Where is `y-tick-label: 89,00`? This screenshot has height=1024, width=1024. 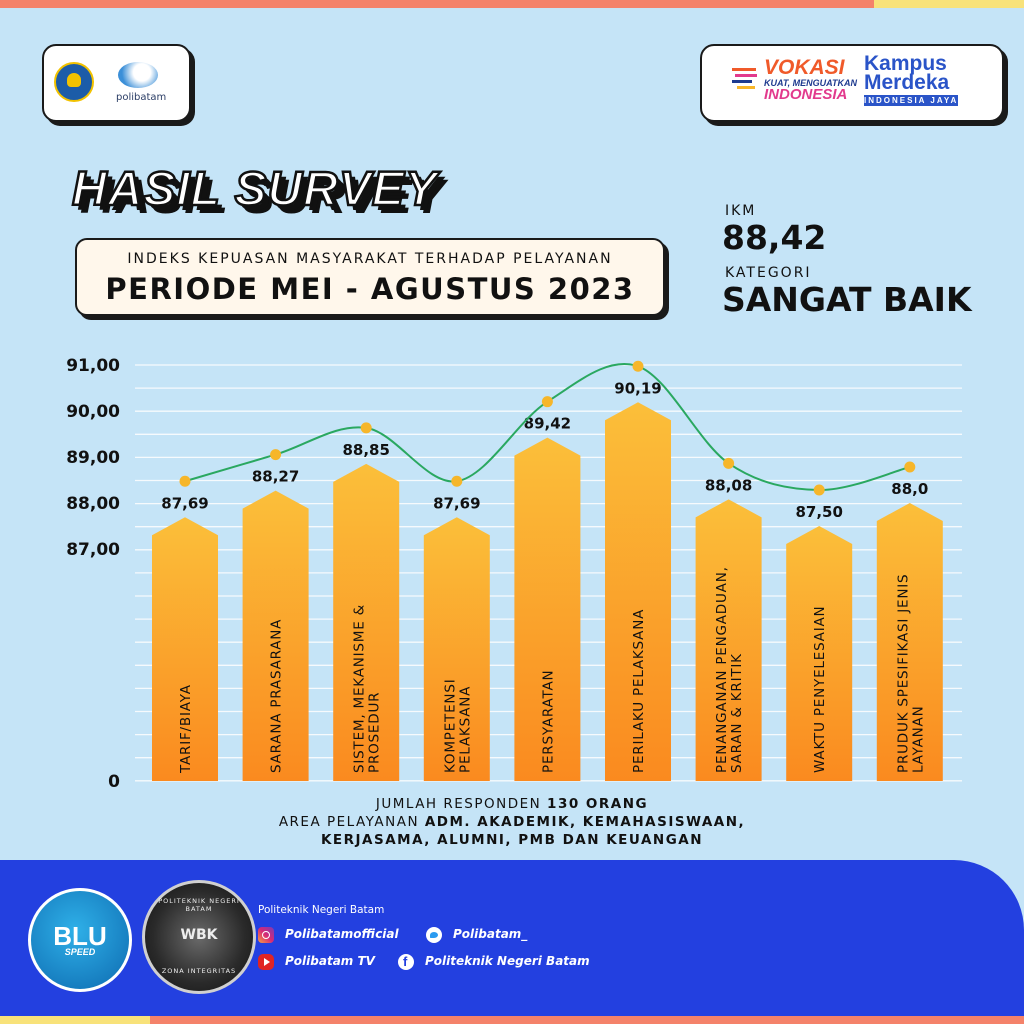
y-tick-label: 89,00 is located at coordinates (93, 458).